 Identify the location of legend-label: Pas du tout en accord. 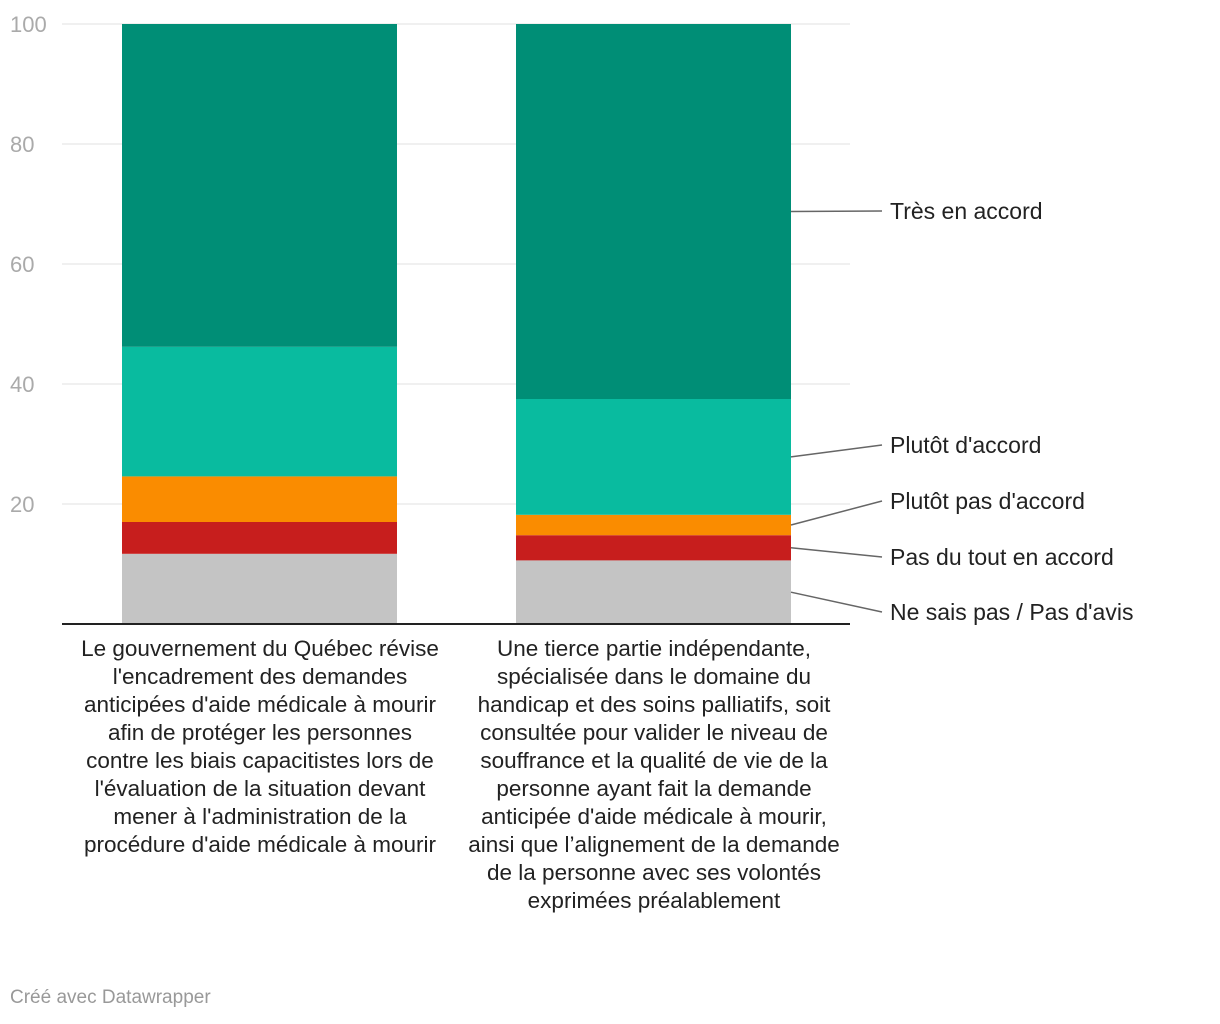
(1002, 557).